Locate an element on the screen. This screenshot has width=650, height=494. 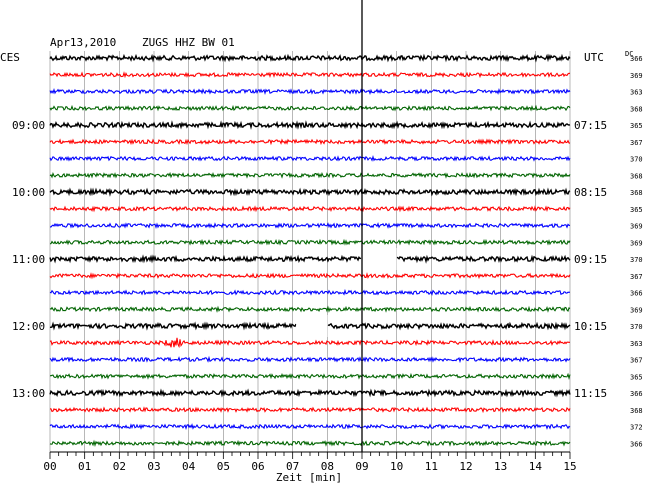
x-tick-label-04: 04 is located at coordinates (189, 466).